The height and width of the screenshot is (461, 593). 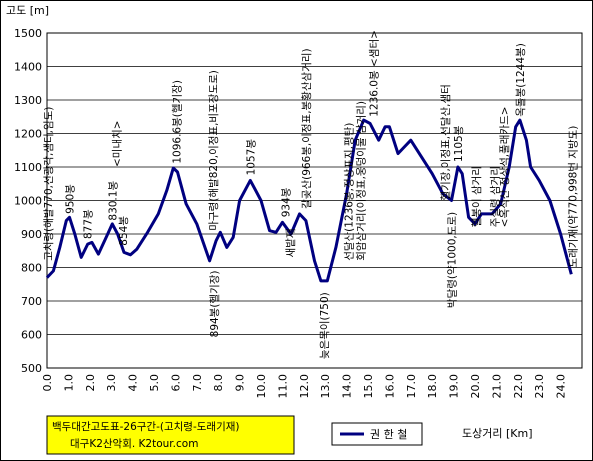 What do you see at coordinates (325, 386) in the screenshot?
I see `x-tick-label: 13.0` at bounding box center [325, 386].